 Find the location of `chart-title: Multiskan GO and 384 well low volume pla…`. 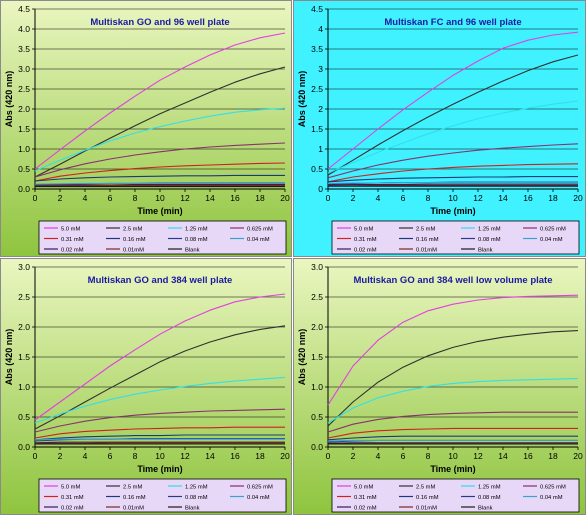

chart-title: Multiskan GO and 384 well low volume pla… is located at coordinates (452, 280).